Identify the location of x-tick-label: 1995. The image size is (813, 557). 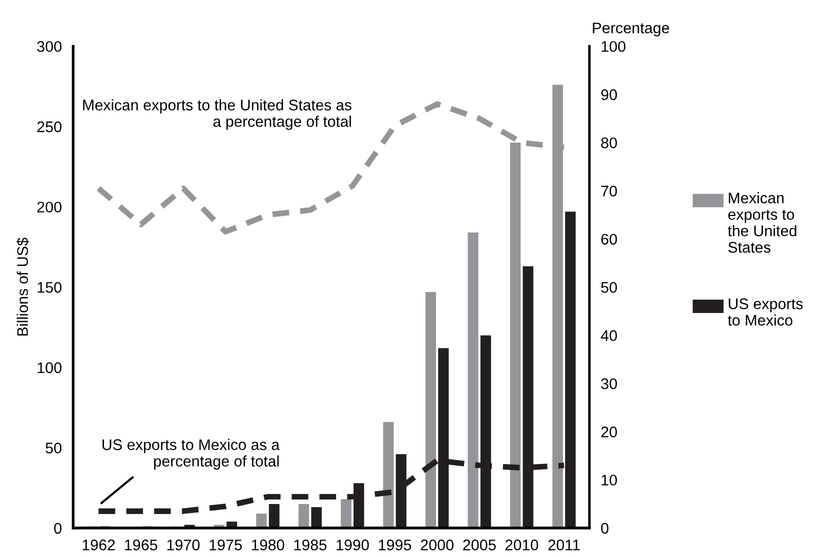
(395, 545).